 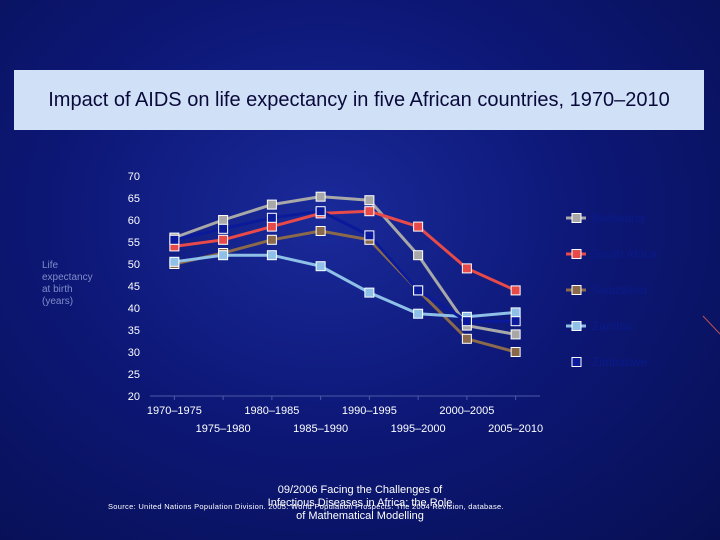 I want to click on y-tick-label: 40, so click(x=134, y=309).